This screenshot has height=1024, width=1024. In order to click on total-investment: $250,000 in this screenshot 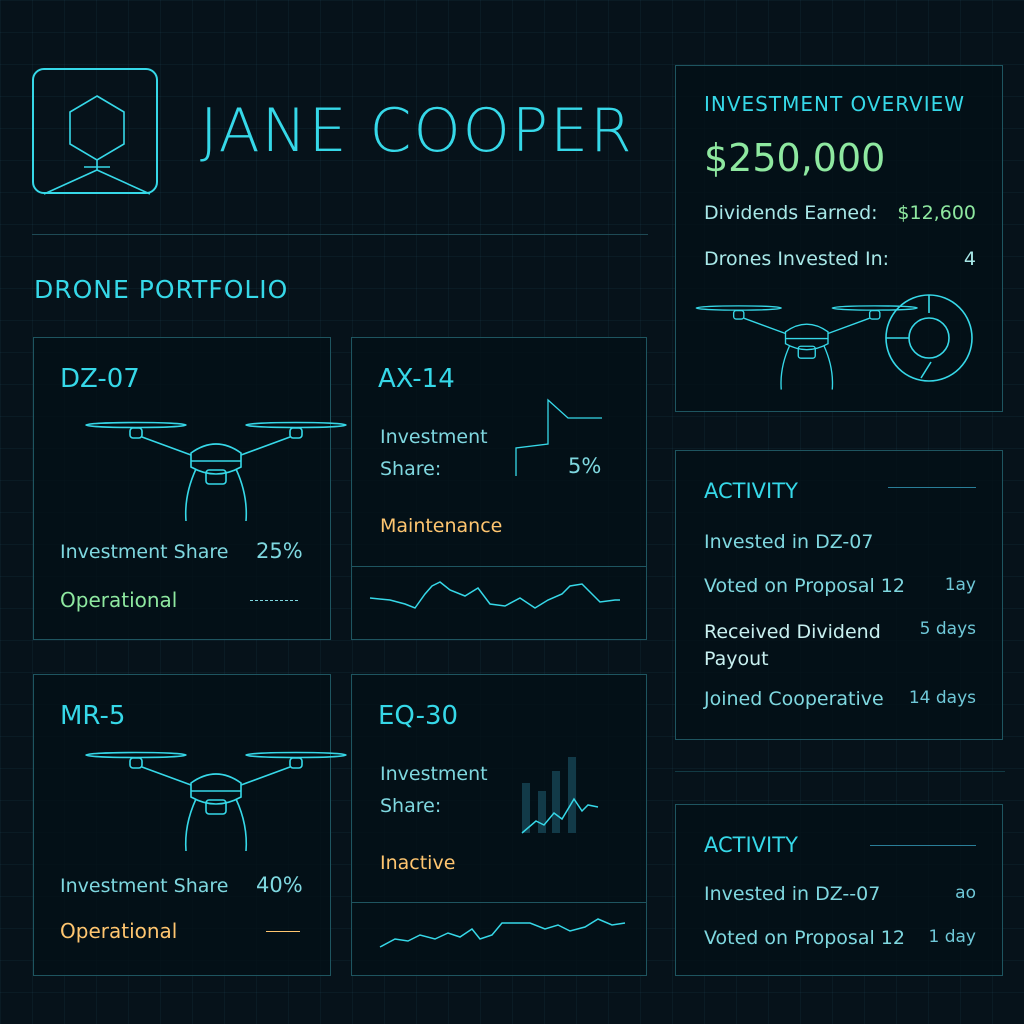, I will do `click(795, 158)`.